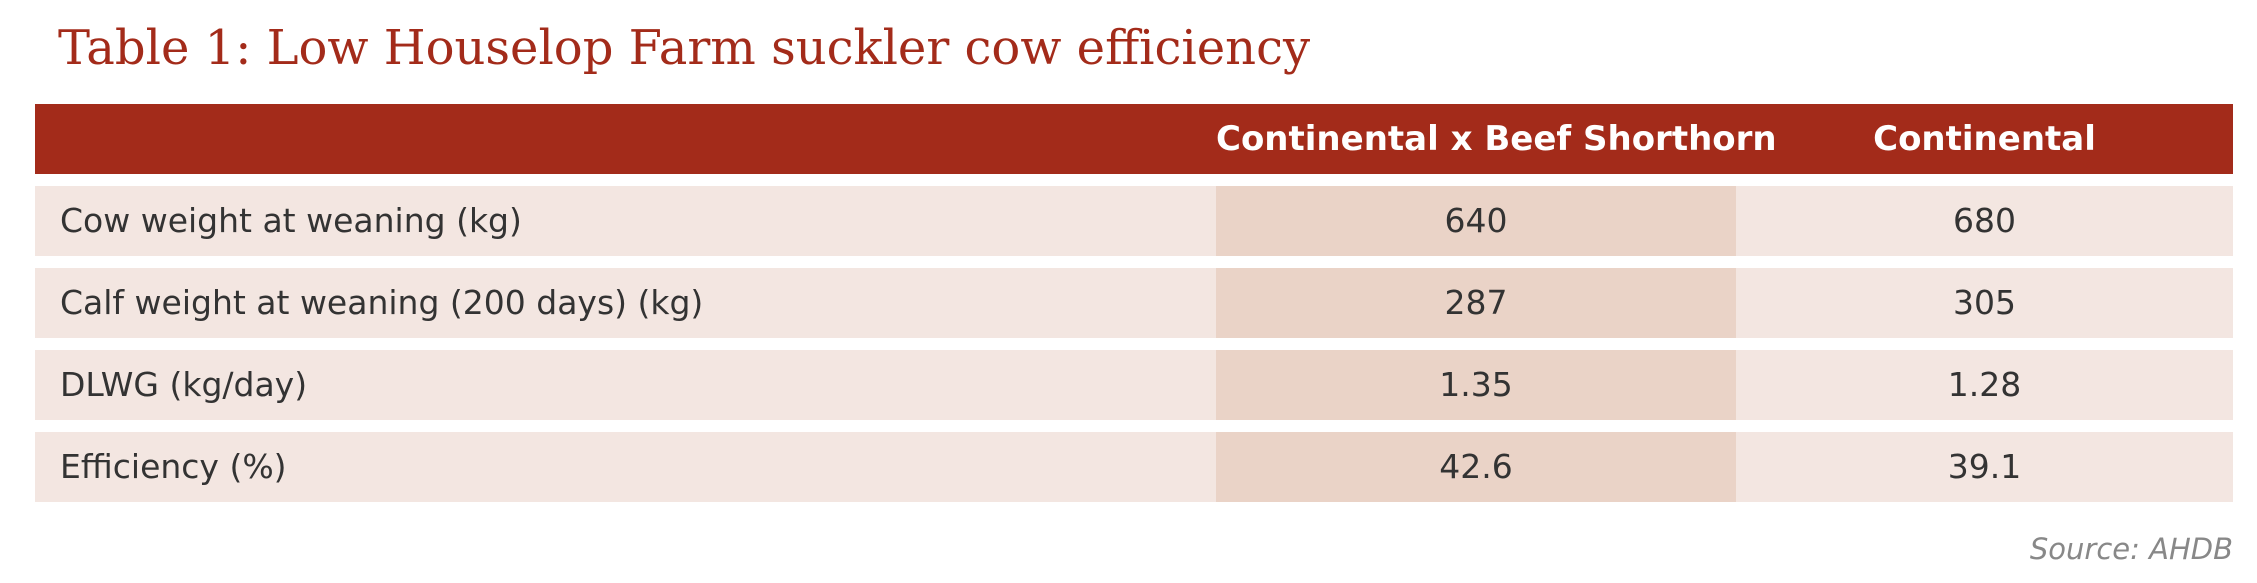 The height and width of the screenshot is (583, 2257). What do you see at coordinates (1984, 220) in the screenshot?
I see `table-cell: 680` at bounding box center [1984, 220].